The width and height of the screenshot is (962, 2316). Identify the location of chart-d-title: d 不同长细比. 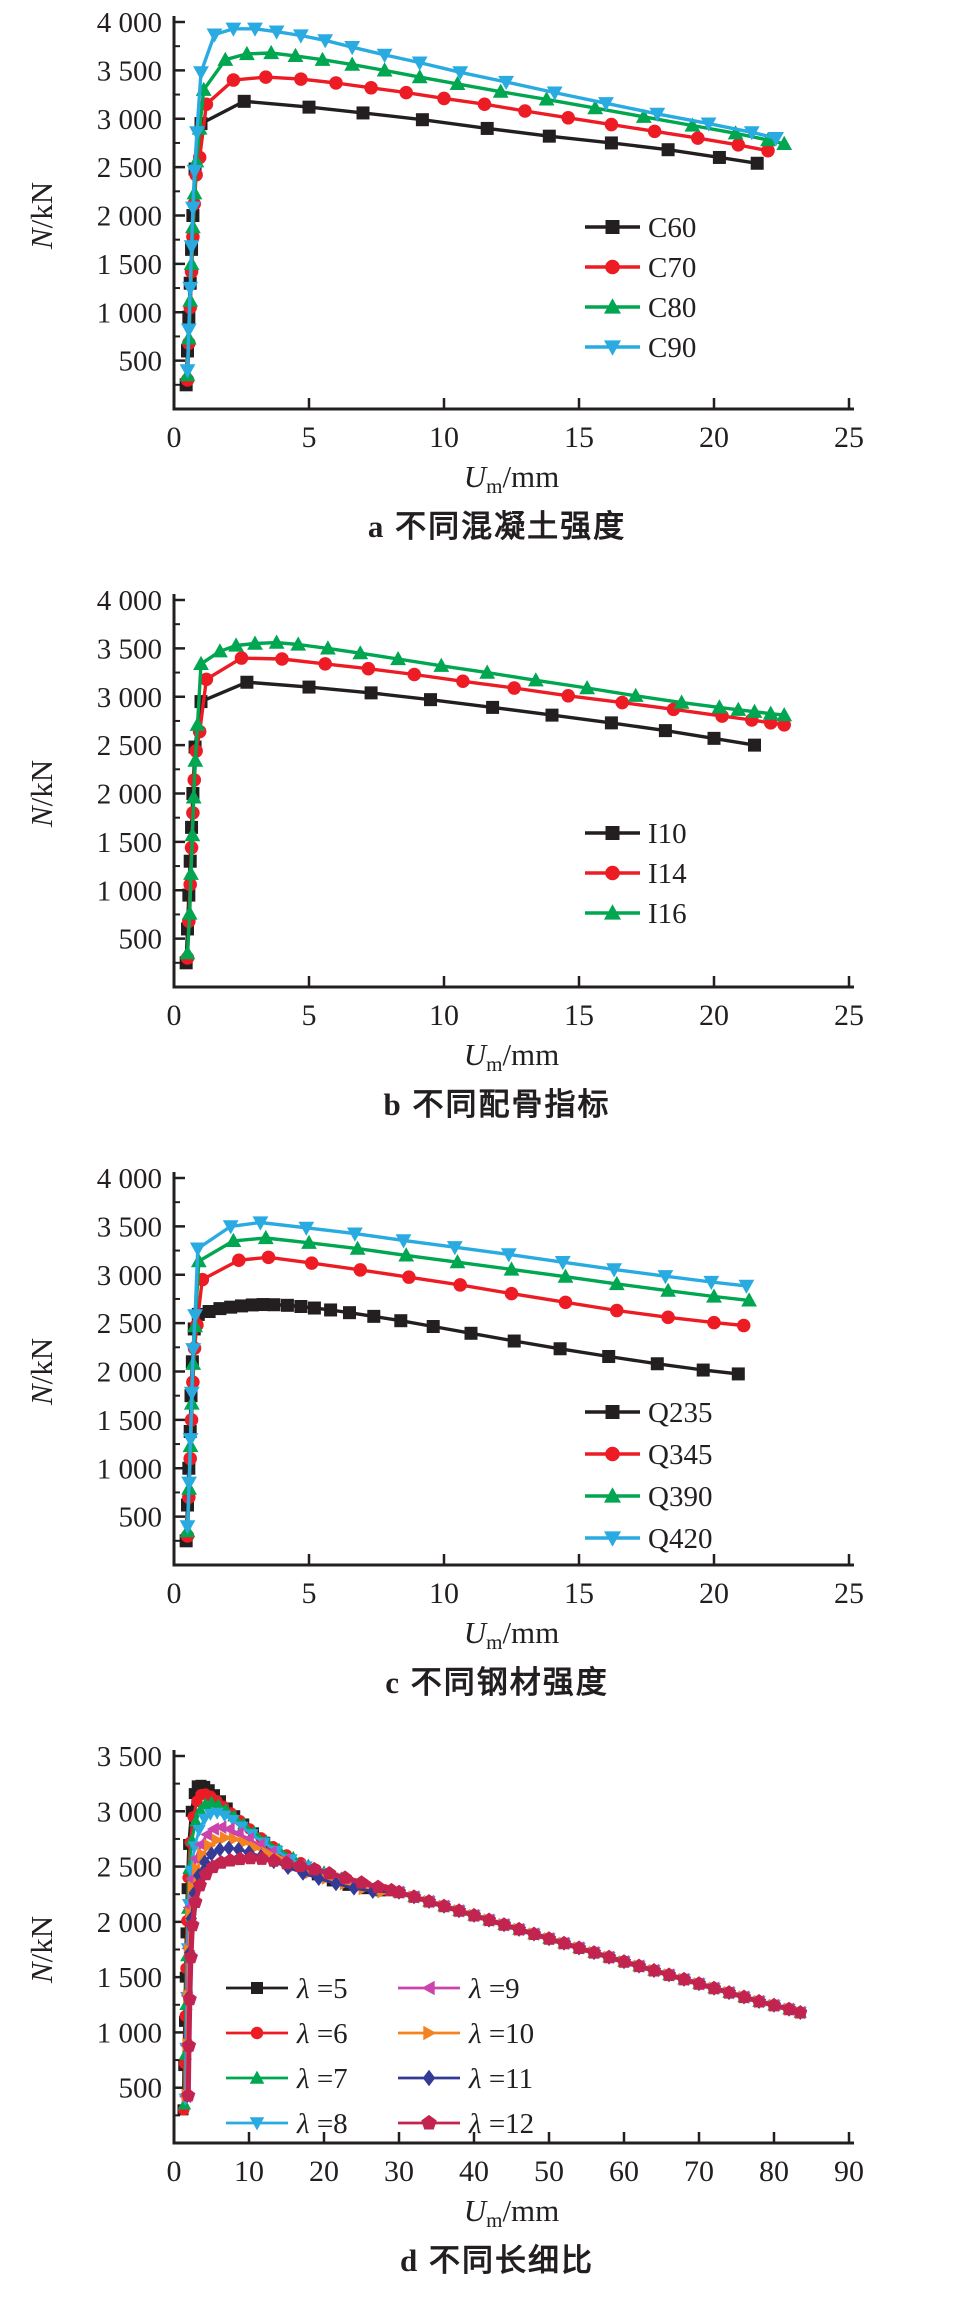
(497, 2260).